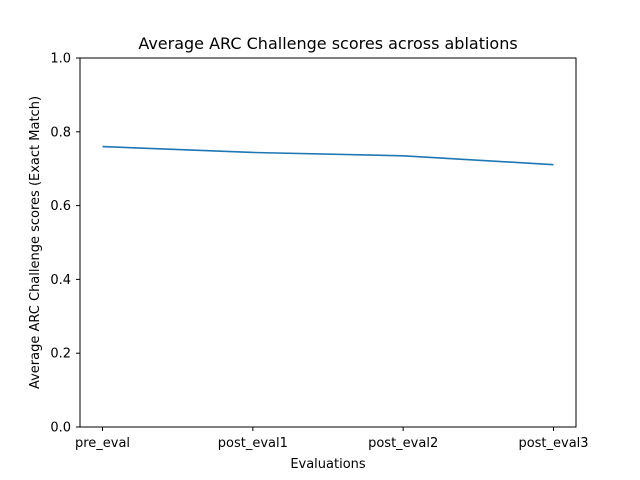  Describe the element at coordinates (553, 443) in the screenshot. I see `x-tick-label: post_eval3` at that location.